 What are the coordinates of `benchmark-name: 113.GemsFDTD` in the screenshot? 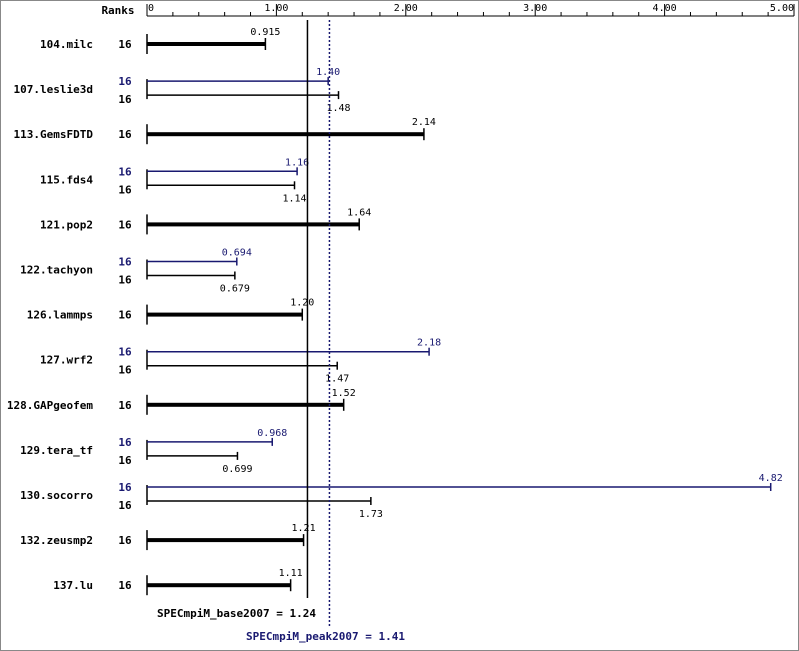 It's located at (54, 134).